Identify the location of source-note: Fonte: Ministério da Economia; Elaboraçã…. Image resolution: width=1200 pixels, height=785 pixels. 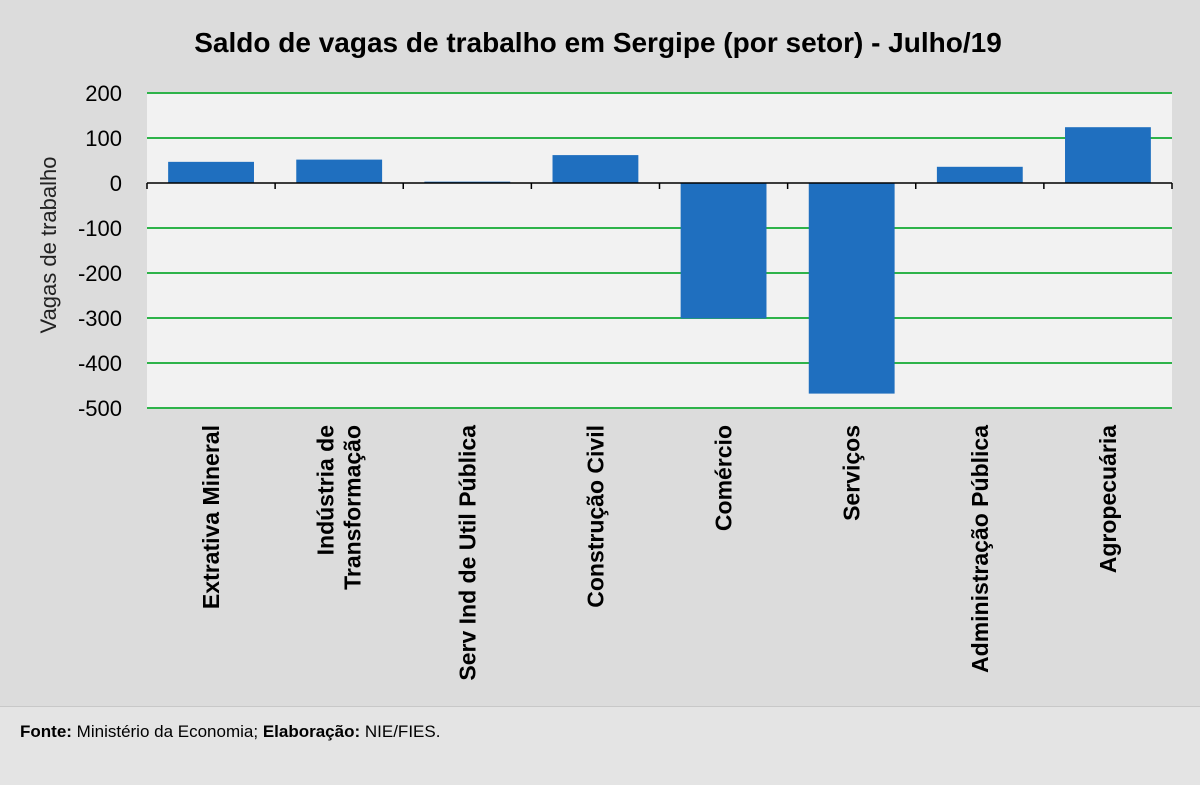
(230, 732).